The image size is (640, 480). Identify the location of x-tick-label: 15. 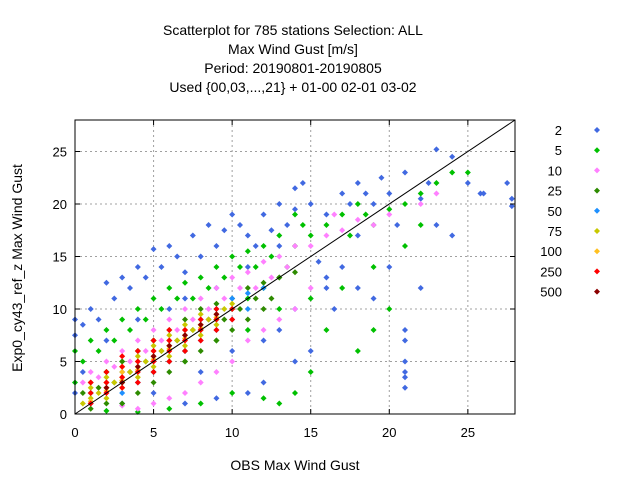
(310, 432).